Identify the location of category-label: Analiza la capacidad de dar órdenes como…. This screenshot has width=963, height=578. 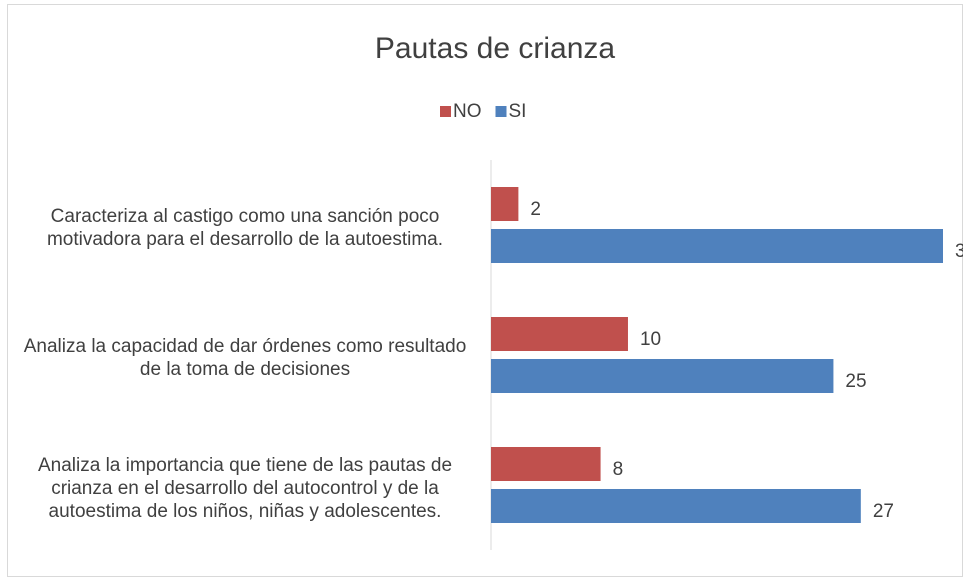
(245, 358).